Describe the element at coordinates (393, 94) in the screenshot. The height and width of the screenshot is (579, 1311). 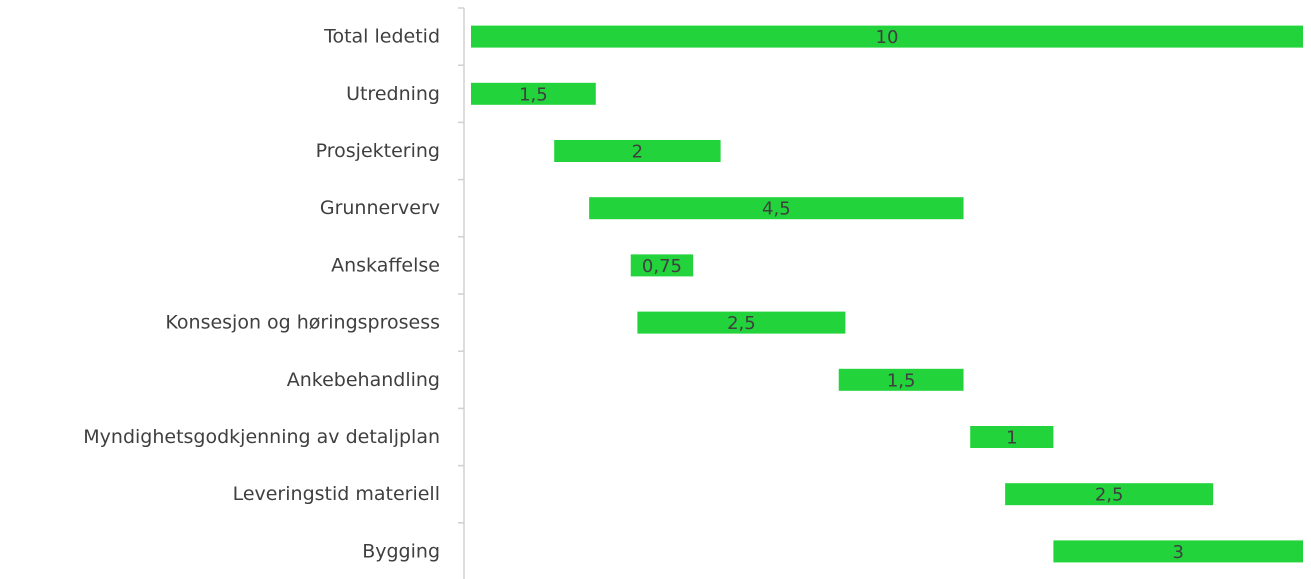
I see `category-label: Utredning` at that location.